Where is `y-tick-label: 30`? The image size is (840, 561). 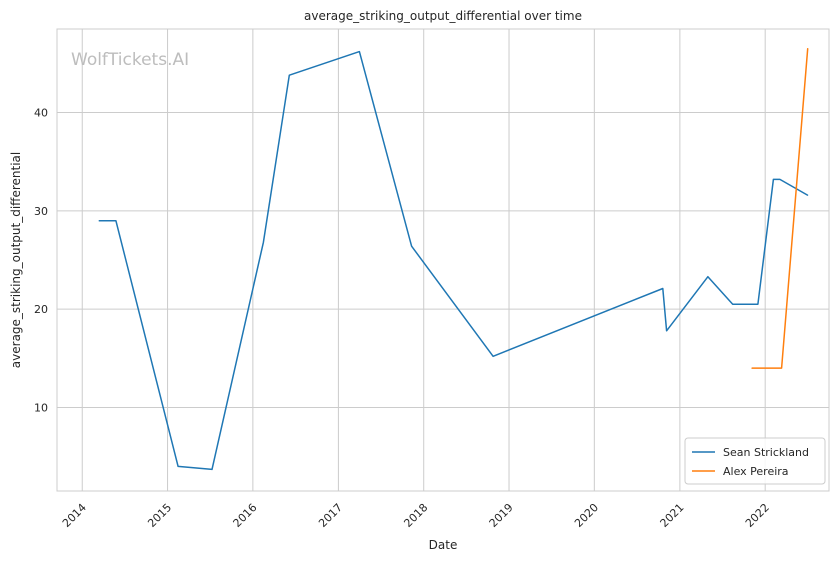
y-tick-label: 30 is located at coordinates (41, 211).